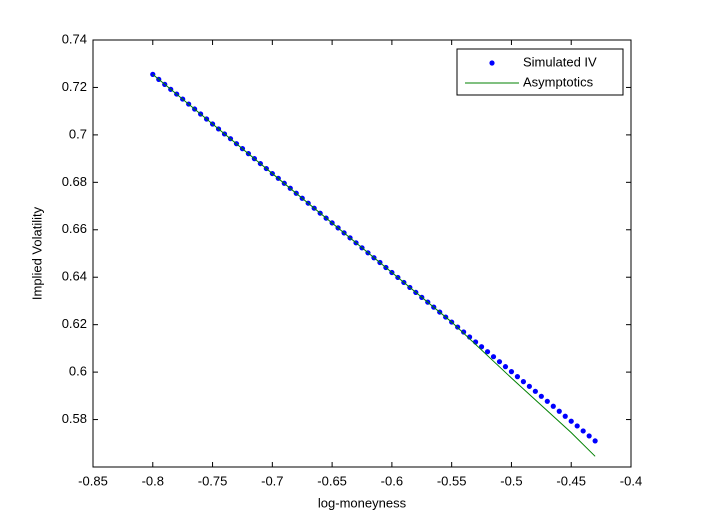  I want to click on x-tick-label: -0.5, so click(511, 480).